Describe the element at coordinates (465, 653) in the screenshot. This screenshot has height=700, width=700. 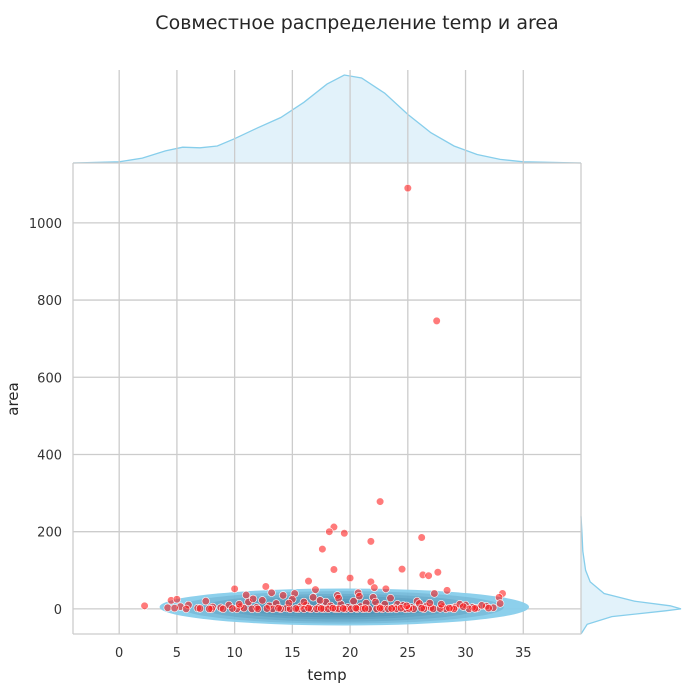
I see `x-tick-label: 30` at that location.